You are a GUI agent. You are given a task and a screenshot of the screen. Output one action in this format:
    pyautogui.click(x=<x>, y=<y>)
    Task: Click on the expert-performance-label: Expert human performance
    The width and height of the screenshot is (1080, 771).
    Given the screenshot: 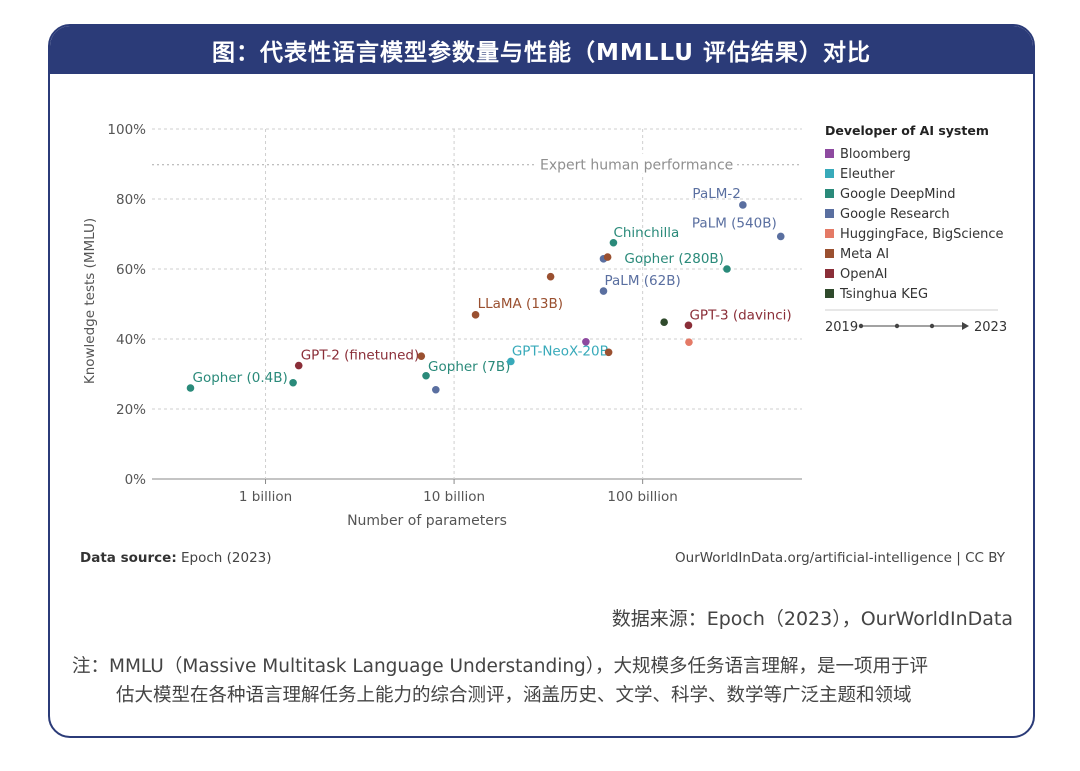 What is the action you would take?
    pyautogui.click(x=636, y=166)
    